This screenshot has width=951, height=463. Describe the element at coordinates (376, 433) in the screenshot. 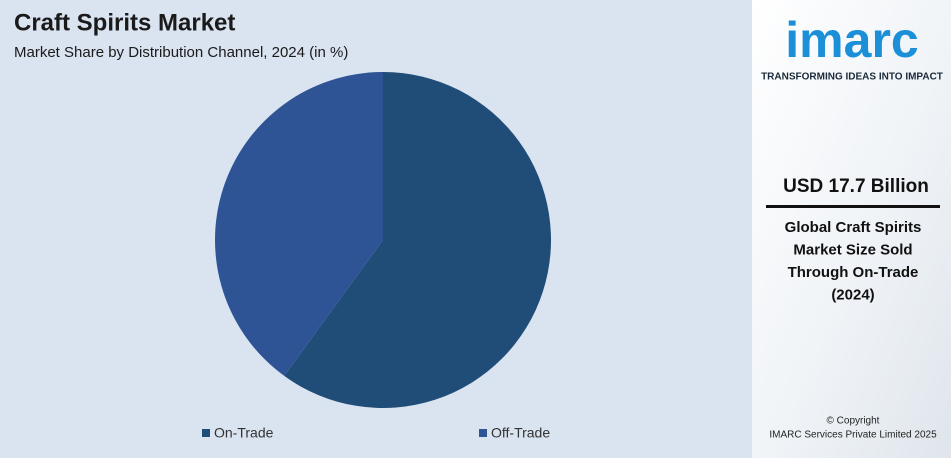

I see `legend: On-Trade Off-Trade` at that location.